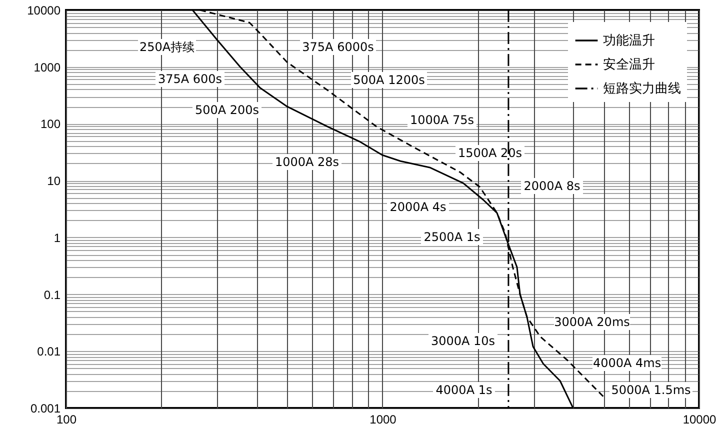 The height and width of the screenshot is (439, 725). Describe the element at coordinates (490, 153) in the screenshot. I see `annotation: 1500A 20s` at that location.